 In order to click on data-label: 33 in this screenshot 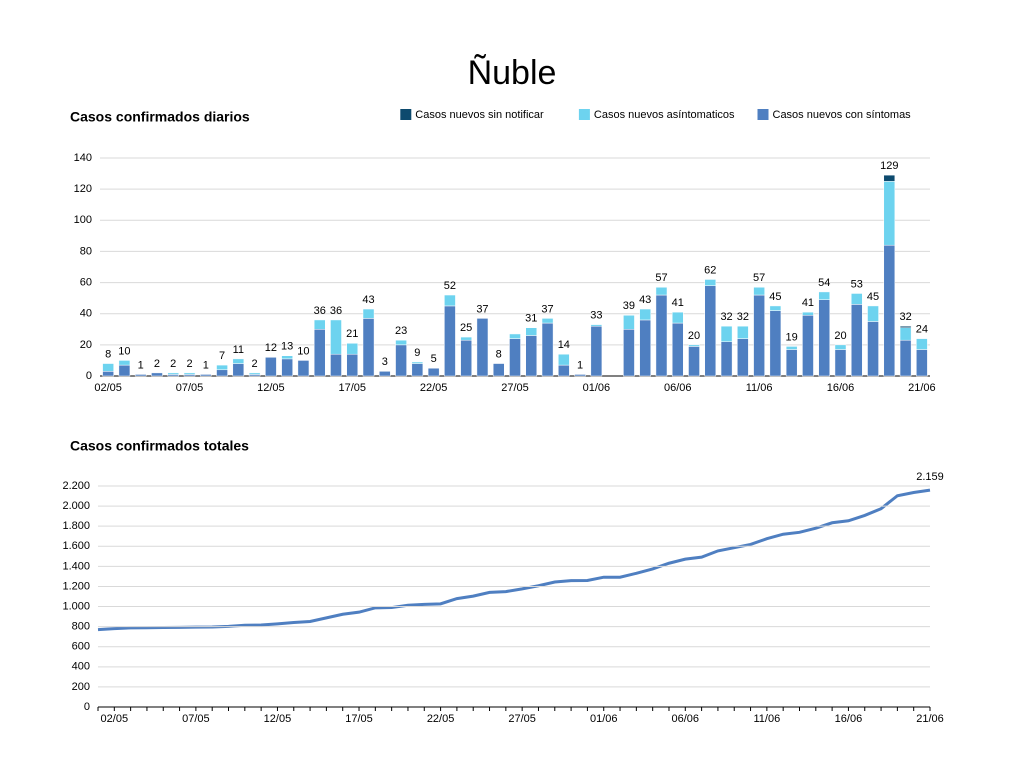, I will do `click(596, 316)`.